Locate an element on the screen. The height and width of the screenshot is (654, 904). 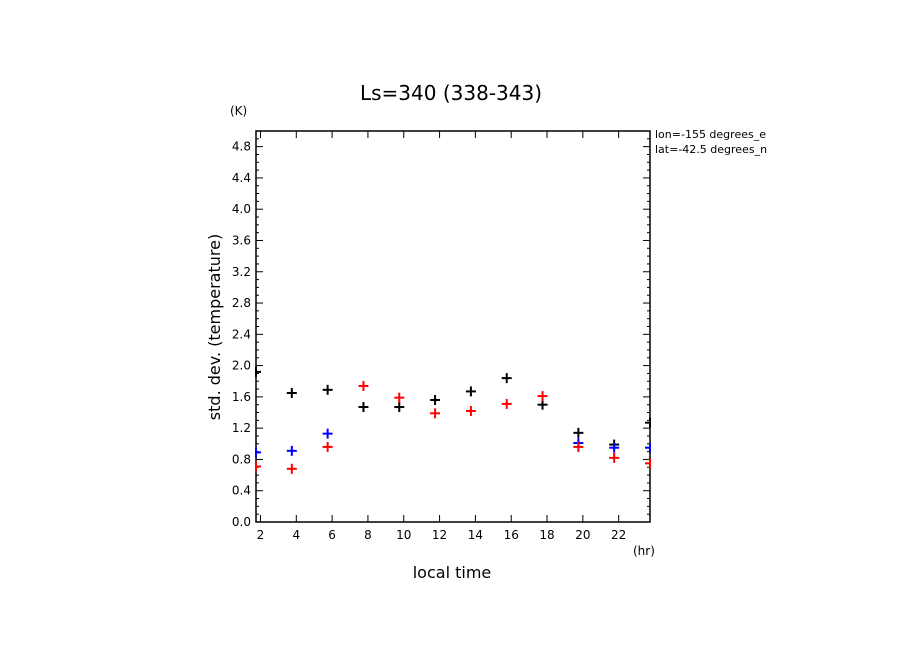
y-tick-label-6: 2.4 is located at coordinates (241, 334).